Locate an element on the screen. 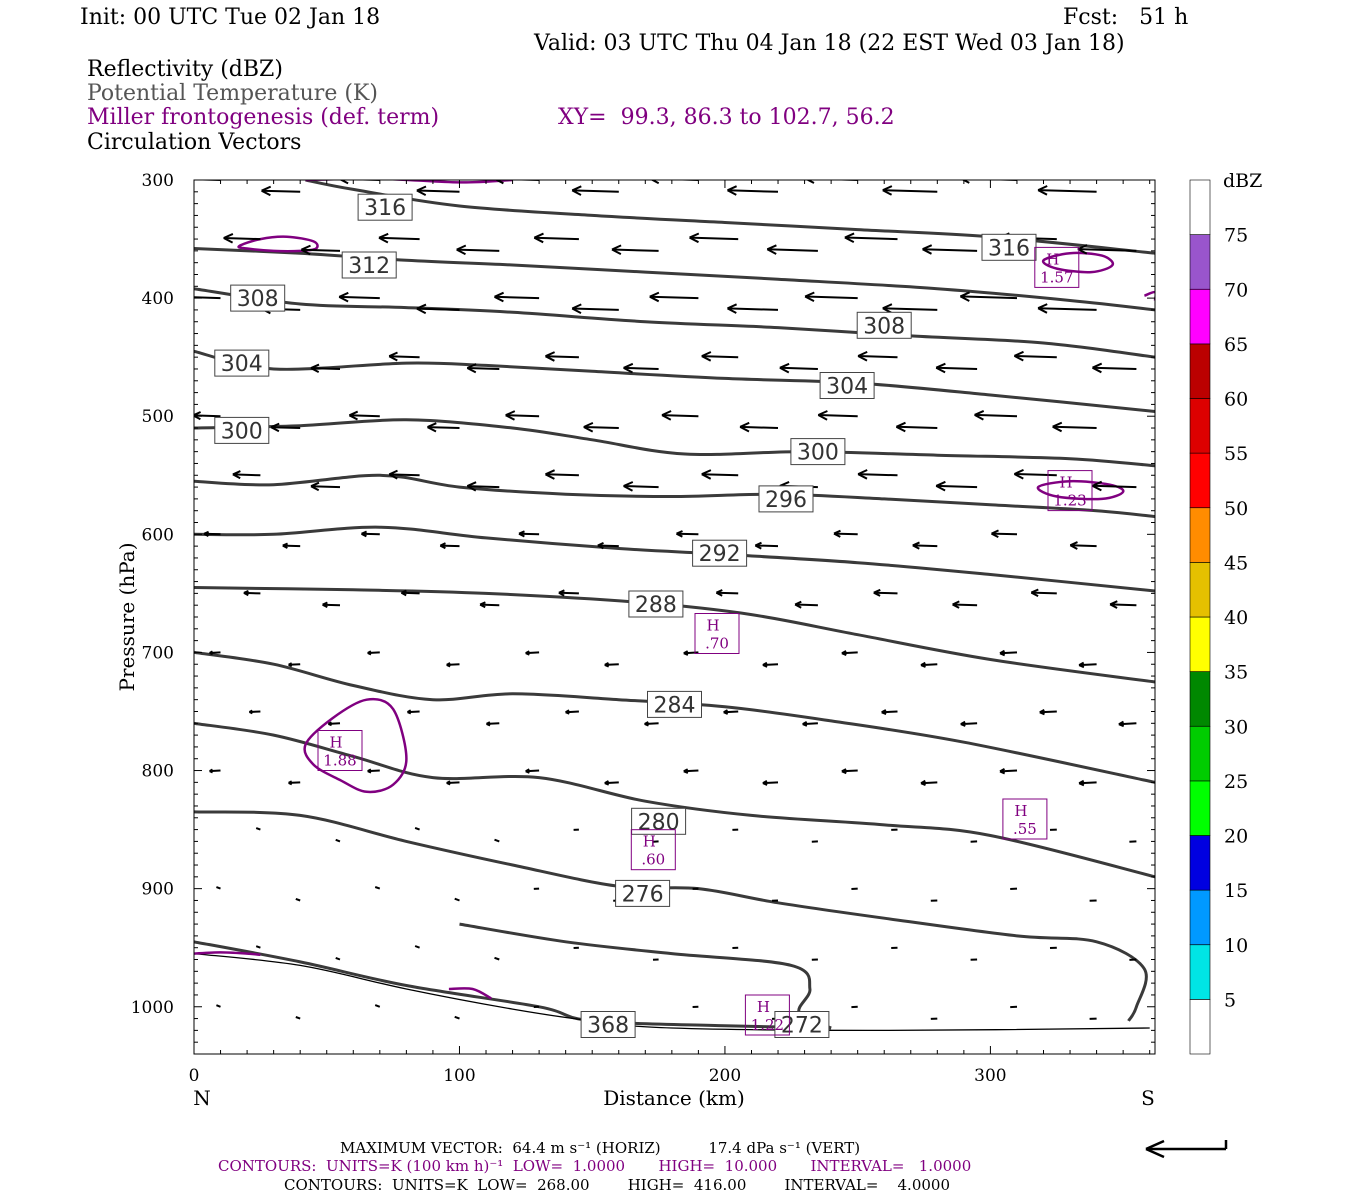 Image resolution: width=1350 pixels, height=1200 pixels. svg-text: H is located at coordinates (1052, 259).